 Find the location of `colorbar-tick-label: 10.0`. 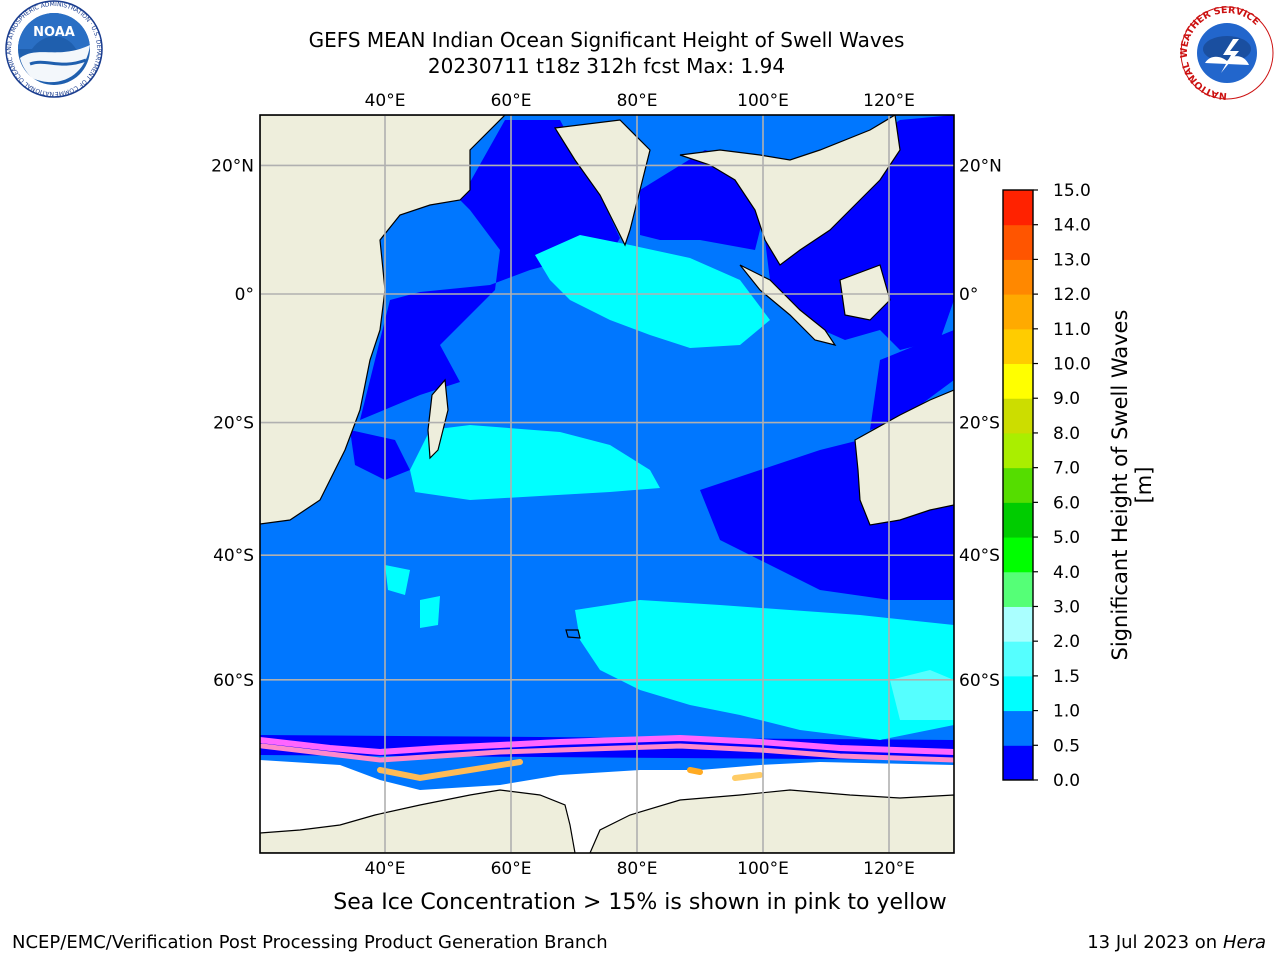

colorbar-tick-label: 10.0 is located at coordinates (1072, 365).